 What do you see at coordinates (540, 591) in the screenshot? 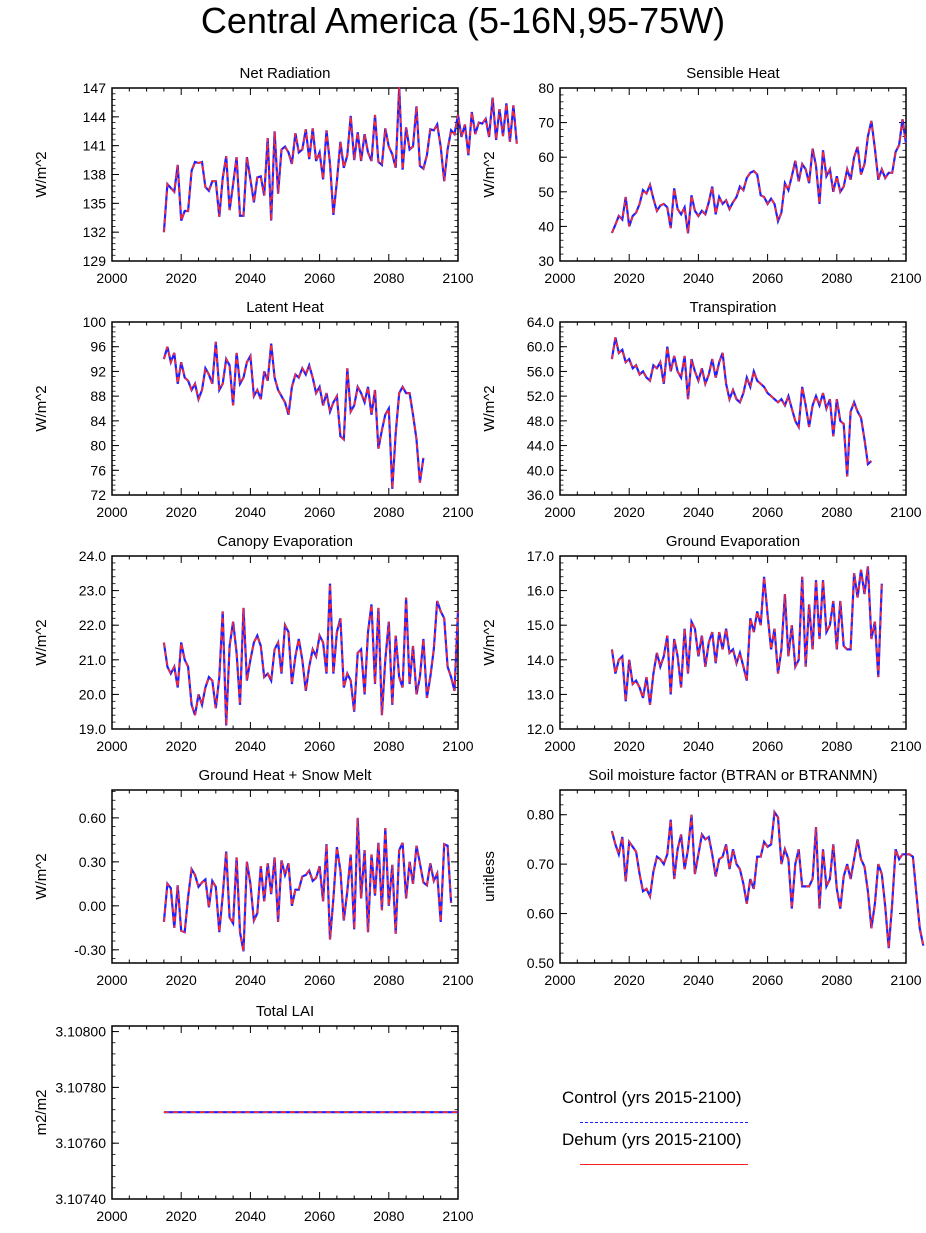
I see `y-tick-label: 16.0` at bounding box center [540, 591].